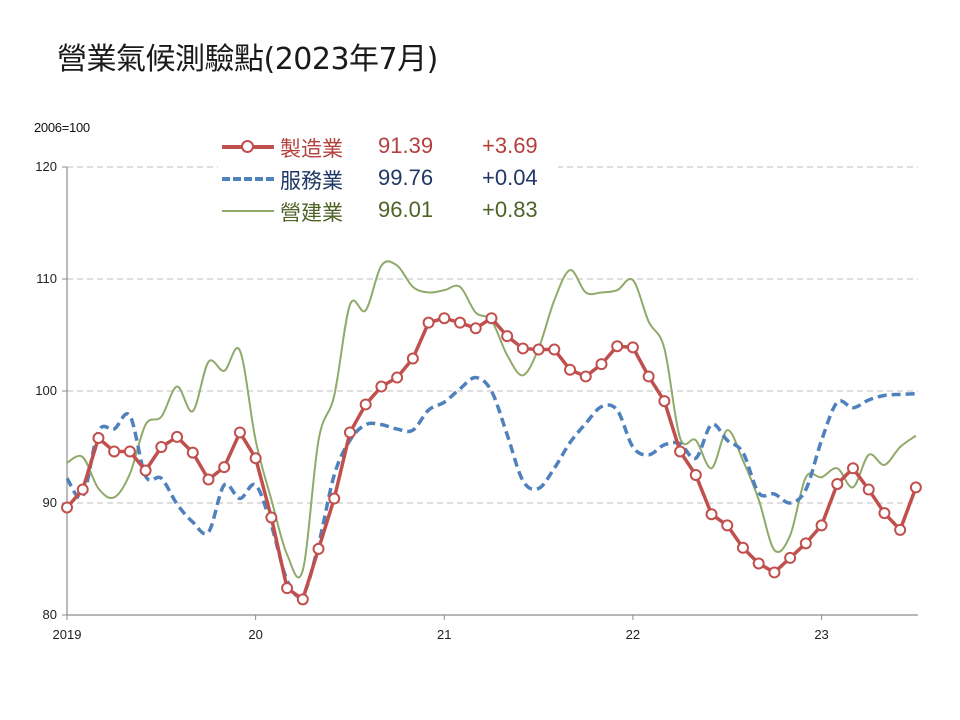 The image size is (960, 720). What do you see at coordinates (444, 634) in the screenshot?
I see `x-tick-label: 21` at bounding box center [444, 634].